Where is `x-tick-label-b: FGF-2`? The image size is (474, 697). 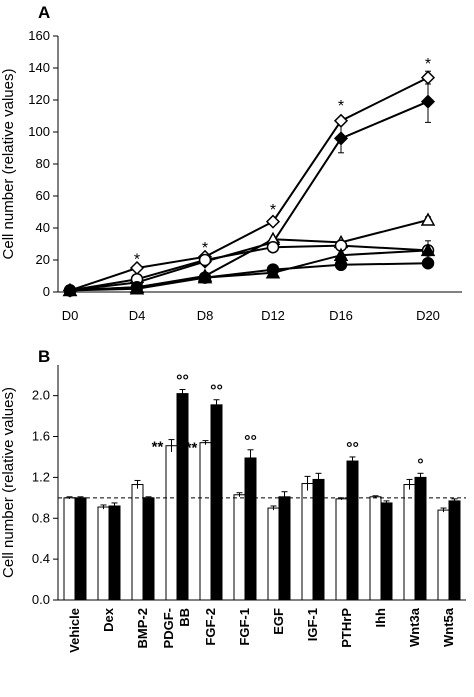
x-tick-label-b: FGF-2 is located at coordinates (210, 627).